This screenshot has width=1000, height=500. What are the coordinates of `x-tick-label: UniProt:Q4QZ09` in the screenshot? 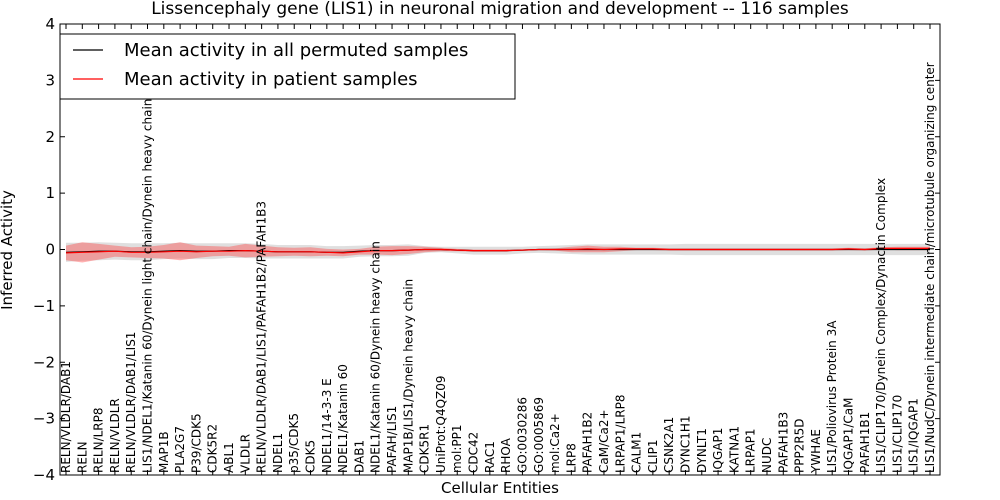 It's located at (441, 424).